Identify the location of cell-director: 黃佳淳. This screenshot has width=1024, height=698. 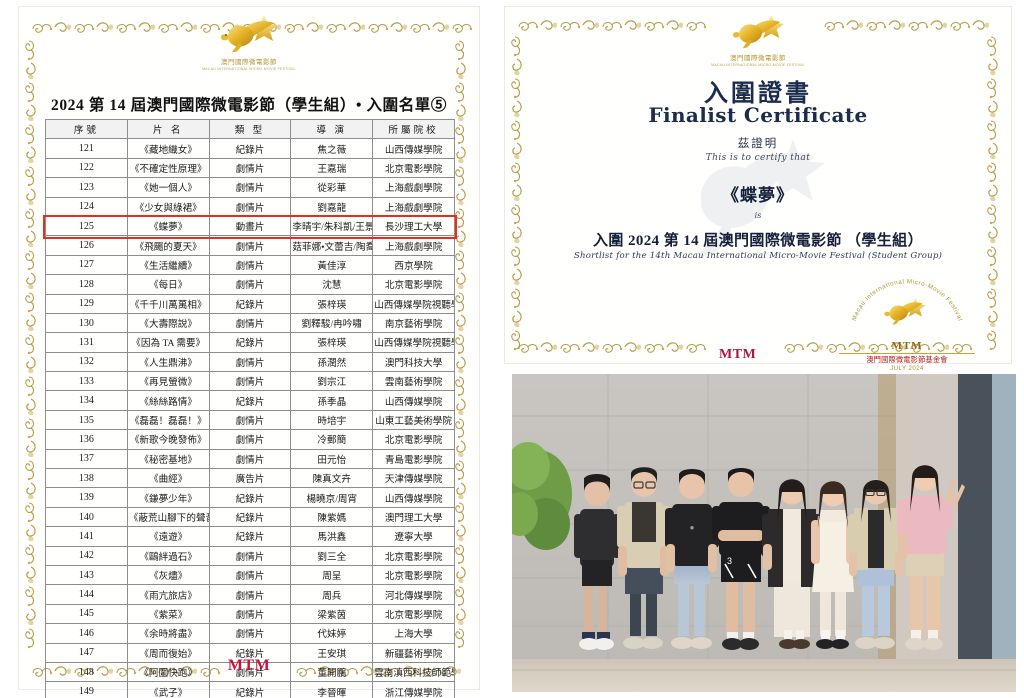
(332, 265).